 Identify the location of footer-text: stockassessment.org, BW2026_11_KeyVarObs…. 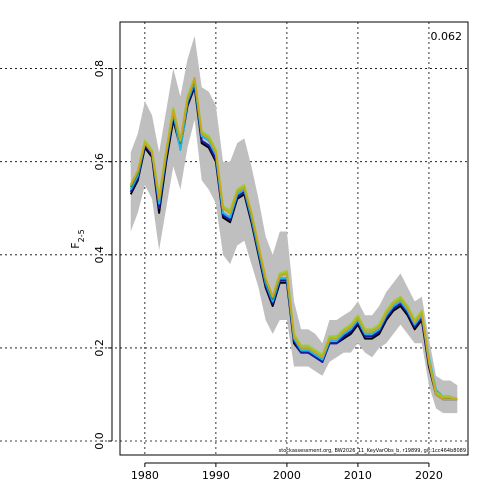
(372, 451).